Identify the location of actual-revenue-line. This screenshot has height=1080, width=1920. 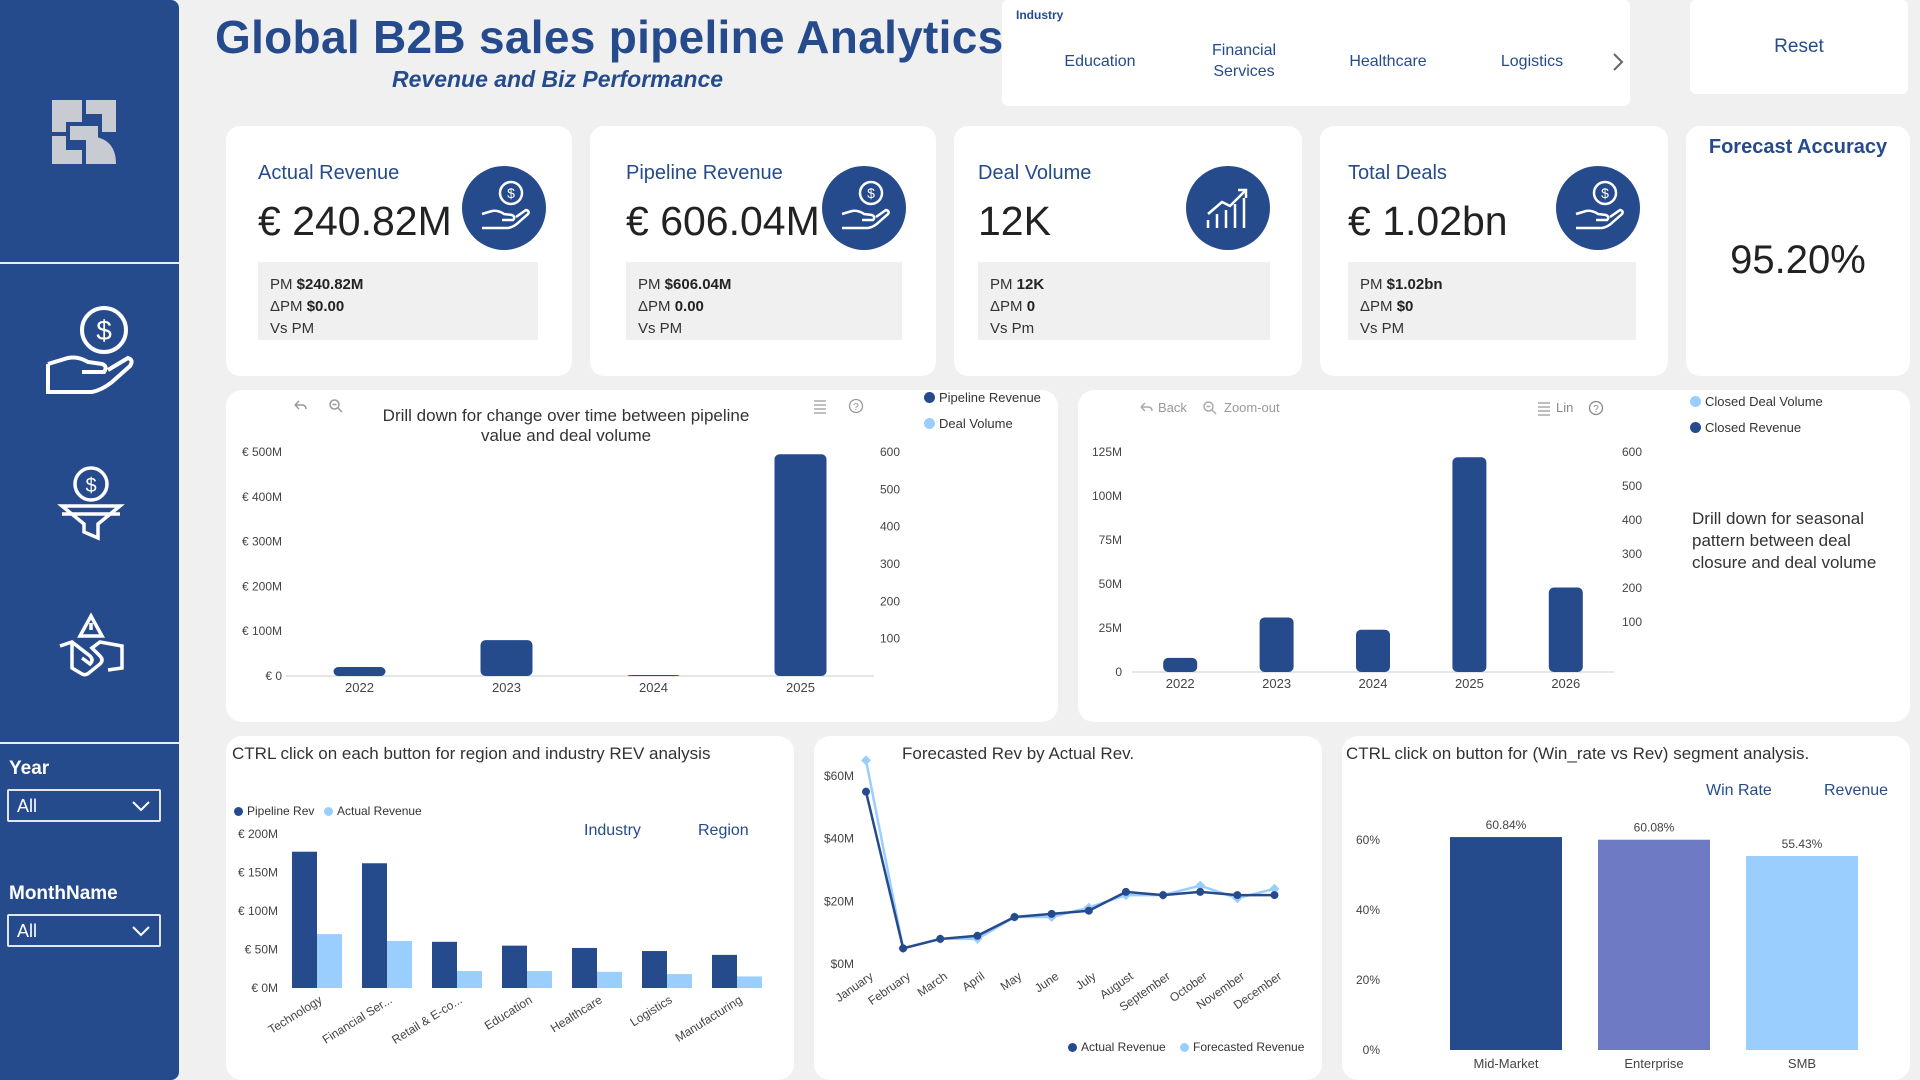
(1069, 870).